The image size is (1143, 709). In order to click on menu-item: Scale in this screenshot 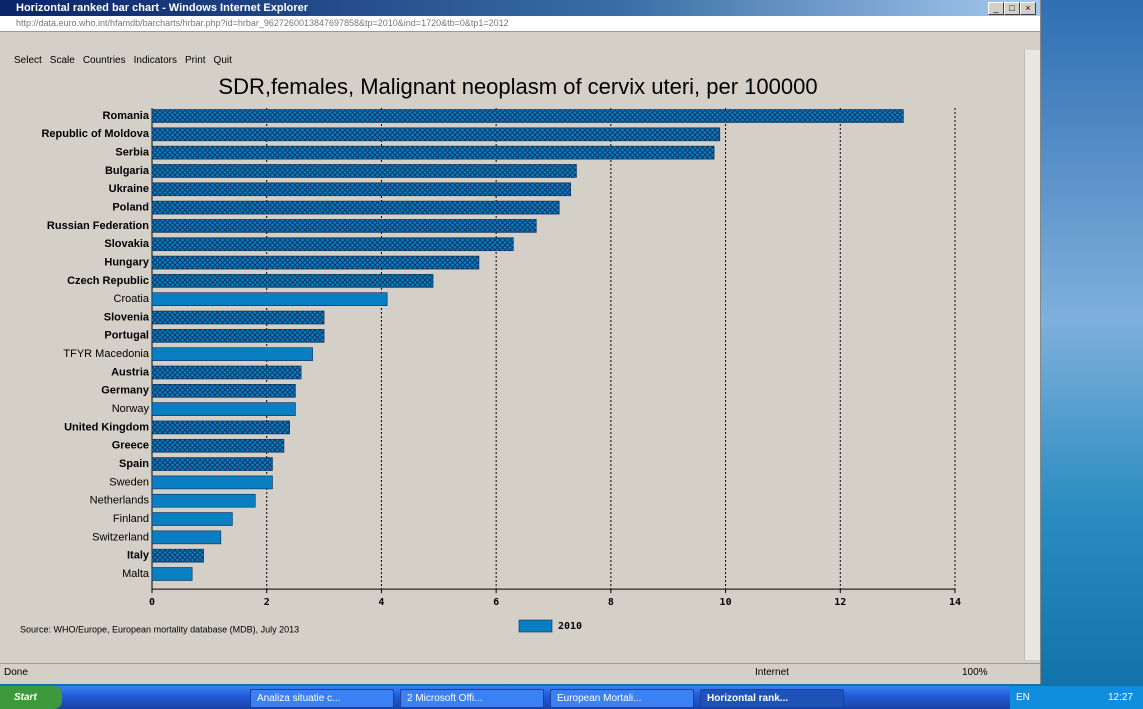, I will do `click(62, 60)`.